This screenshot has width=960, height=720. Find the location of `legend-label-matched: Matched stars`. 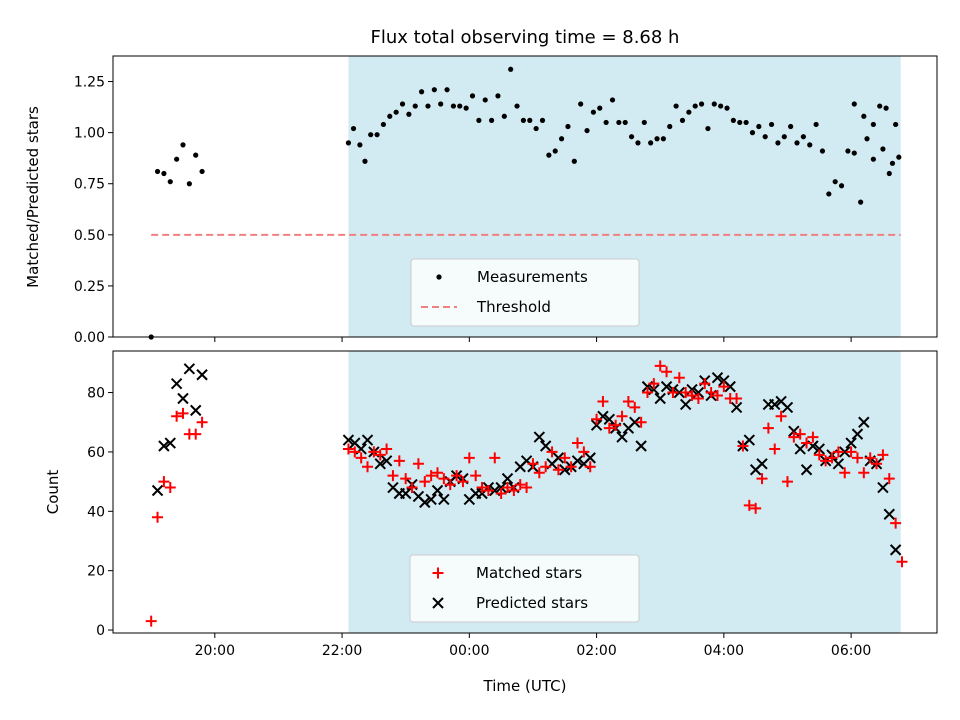

legend-label-matched: Matched stars is located at coordinates (529, 573).